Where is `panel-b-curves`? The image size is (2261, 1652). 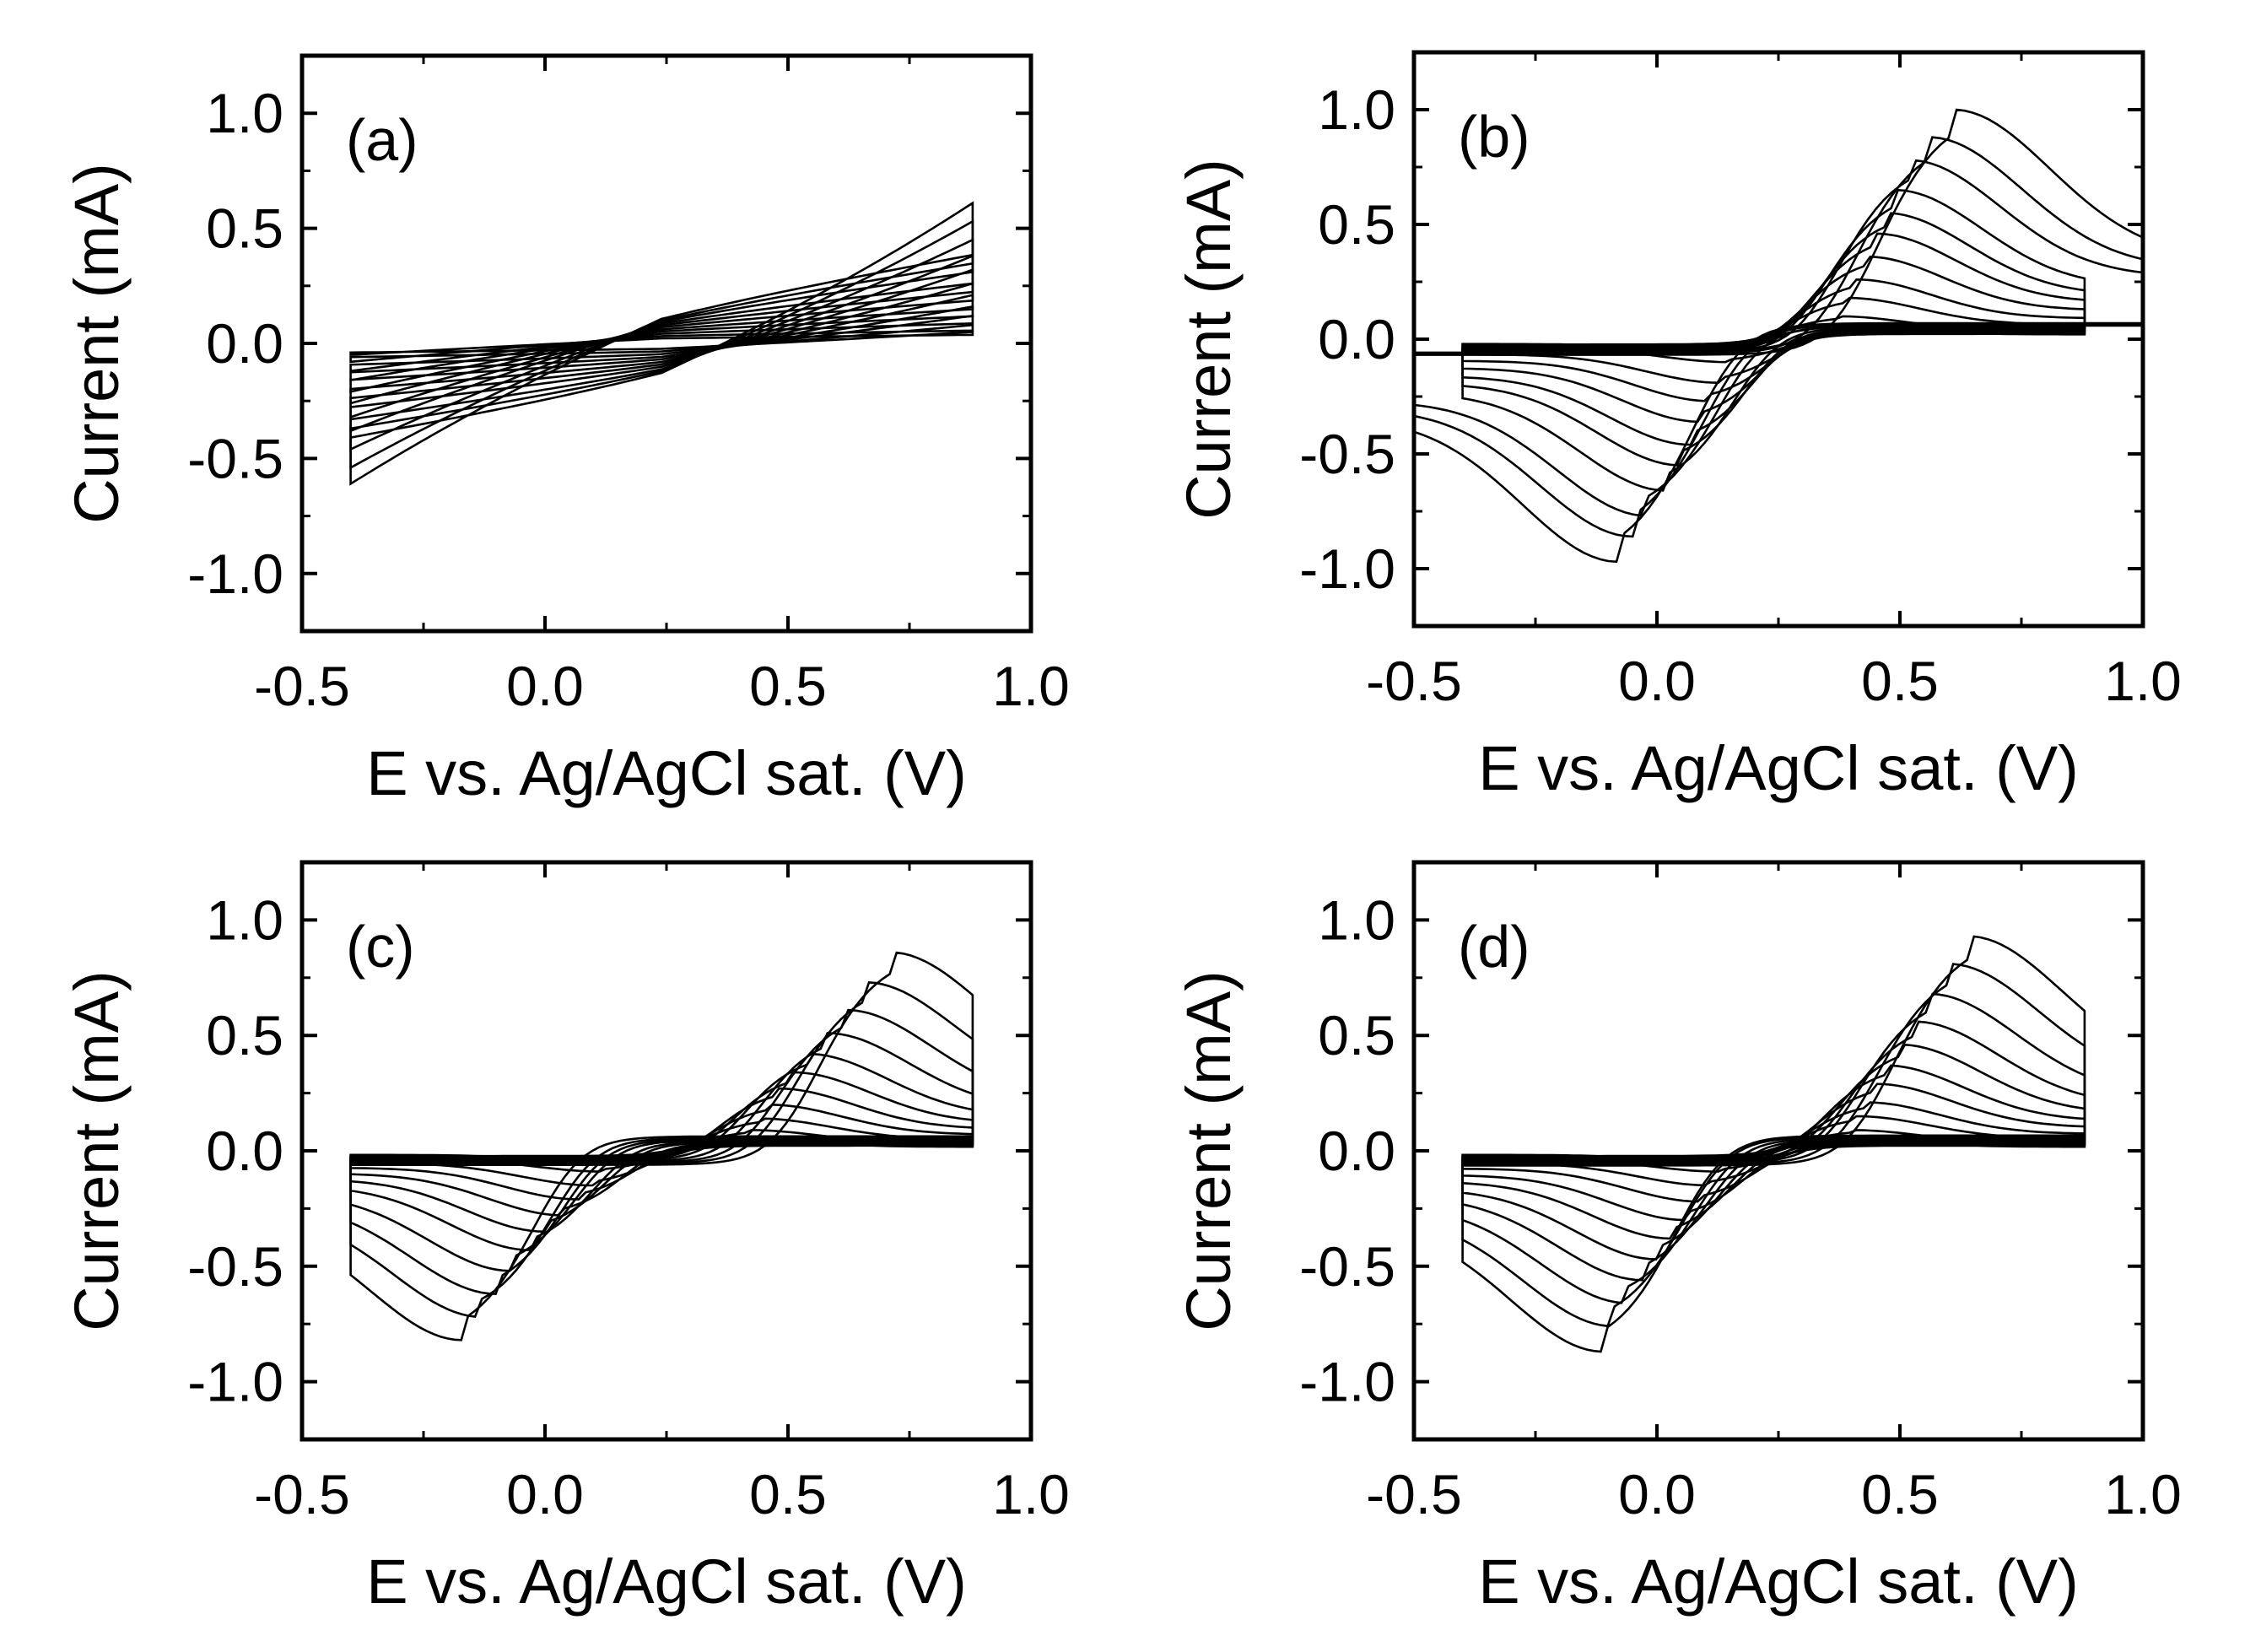
panel-b-curves is located at coordinates (1778, 336).